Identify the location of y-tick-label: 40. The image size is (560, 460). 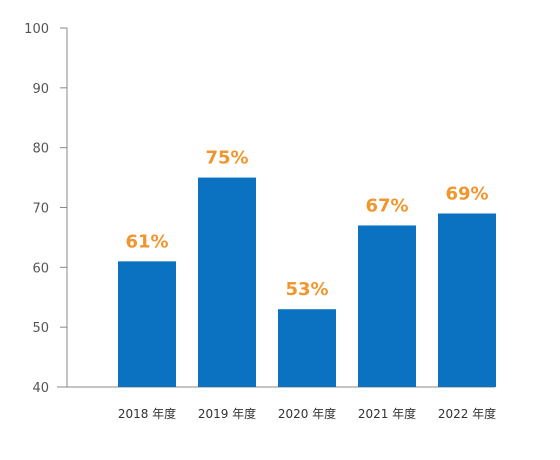
(40, 388).